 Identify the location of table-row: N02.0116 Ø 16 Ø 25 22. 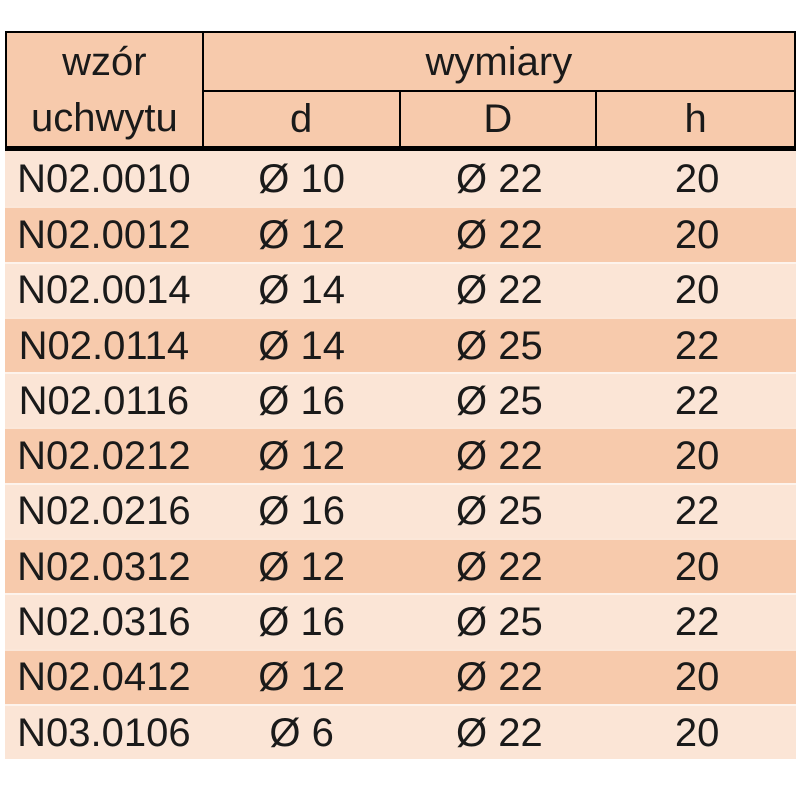
(400, 400).